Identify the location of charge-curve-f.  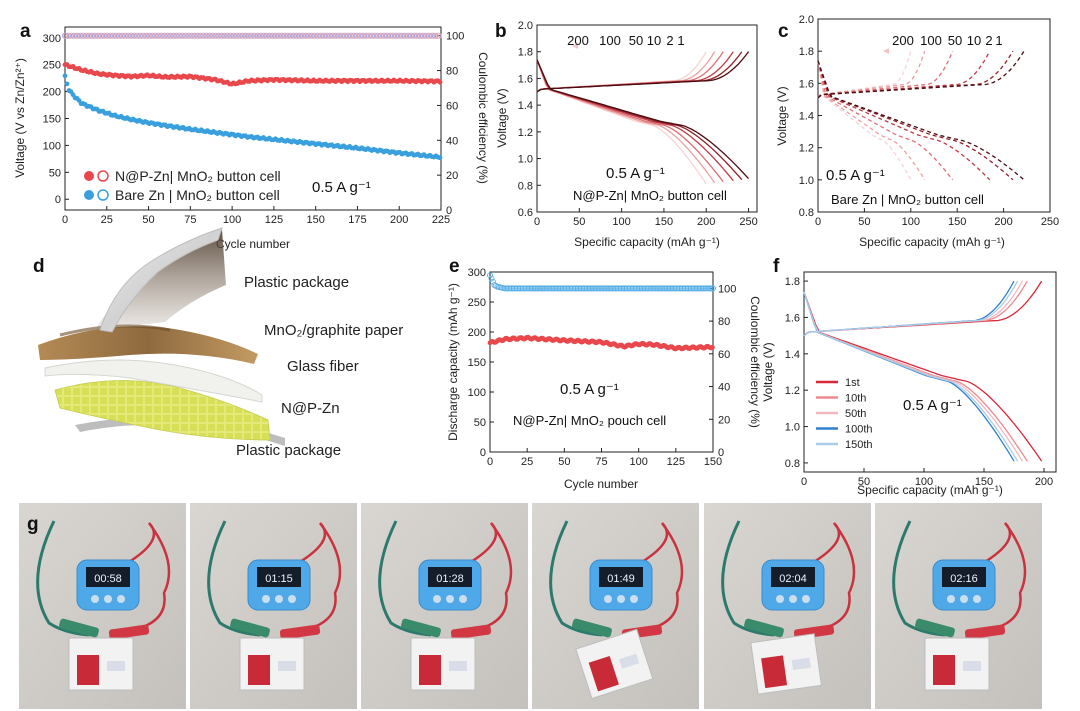
(911, 308).